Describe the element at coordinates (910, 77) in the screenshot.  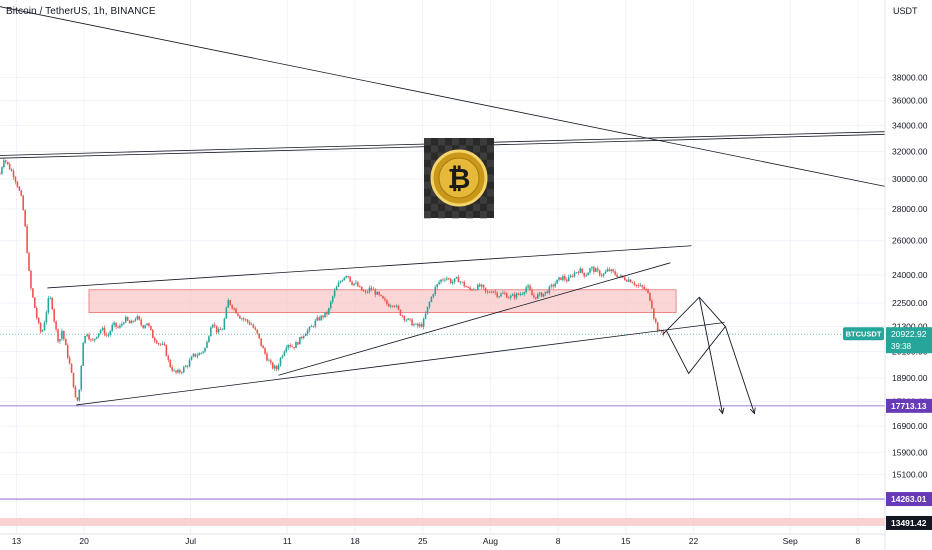
I see `y-tick-label: 38000.00` at that location.